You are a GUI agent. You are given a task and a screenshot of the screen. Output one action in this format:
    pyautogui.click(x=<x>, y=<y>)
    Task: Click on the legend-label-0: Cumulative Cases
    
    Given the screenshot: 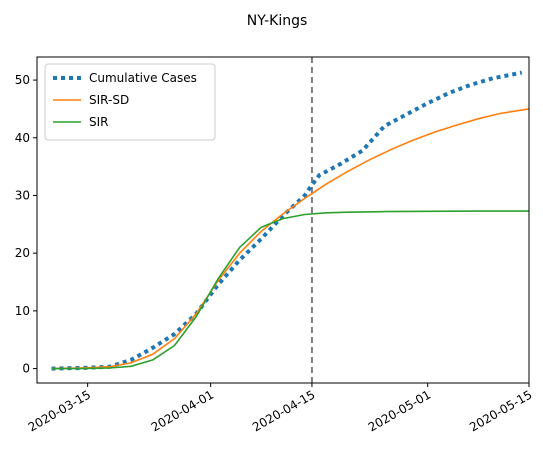 What is the action you would take?
    pyautogui.click(x=143, y=78)
    